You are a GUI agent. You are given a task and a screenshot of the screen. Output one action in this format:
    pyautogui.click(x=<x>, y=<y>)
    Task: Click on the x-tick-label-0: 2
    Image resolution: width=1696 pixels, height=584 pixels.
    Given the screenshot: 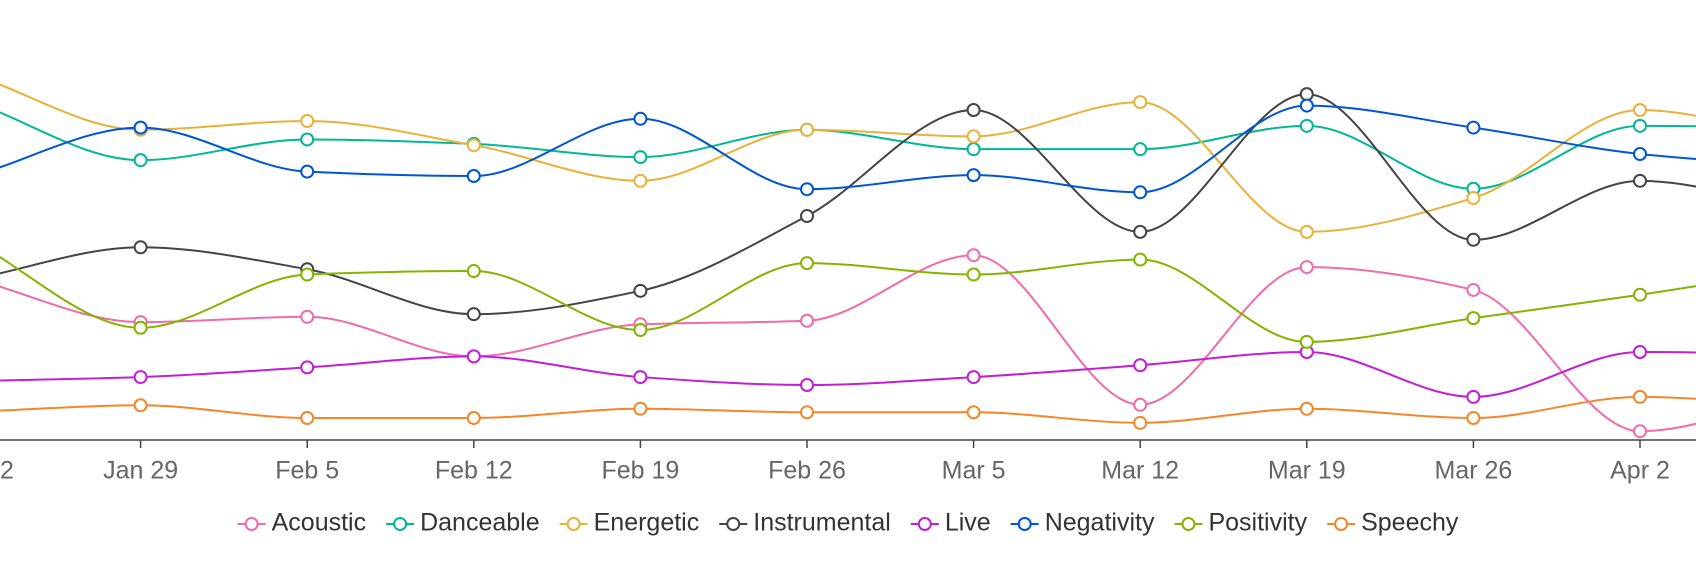 What is the action you would take?
    pyautogui.click(x=7, y=471)
    